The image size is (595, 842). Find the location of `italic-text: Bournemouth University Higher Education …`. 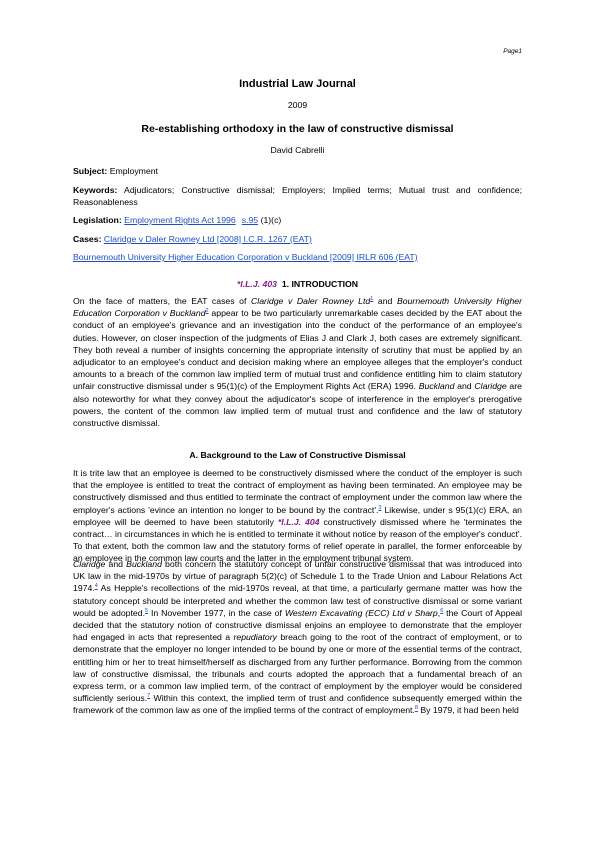

italic-text: Bournemouth University Higher Education … is located at coordinates (298, 307).